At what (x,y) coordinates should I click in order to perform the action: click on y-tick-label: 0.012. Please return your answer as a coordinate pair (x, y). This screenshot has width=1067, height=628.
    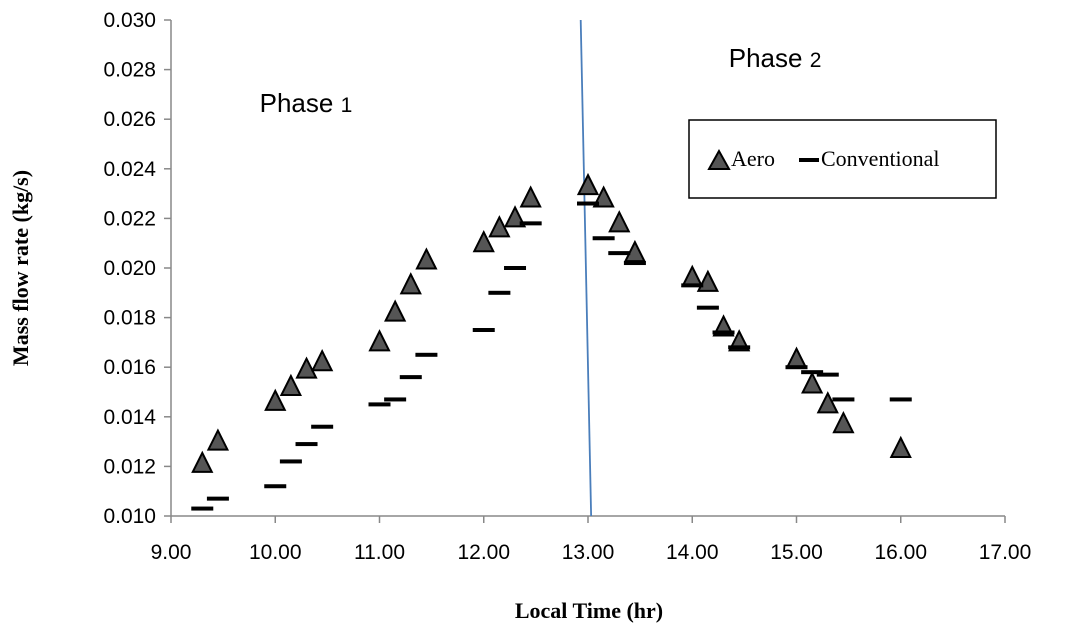
    Looking at the image, I should click on (129, 466).